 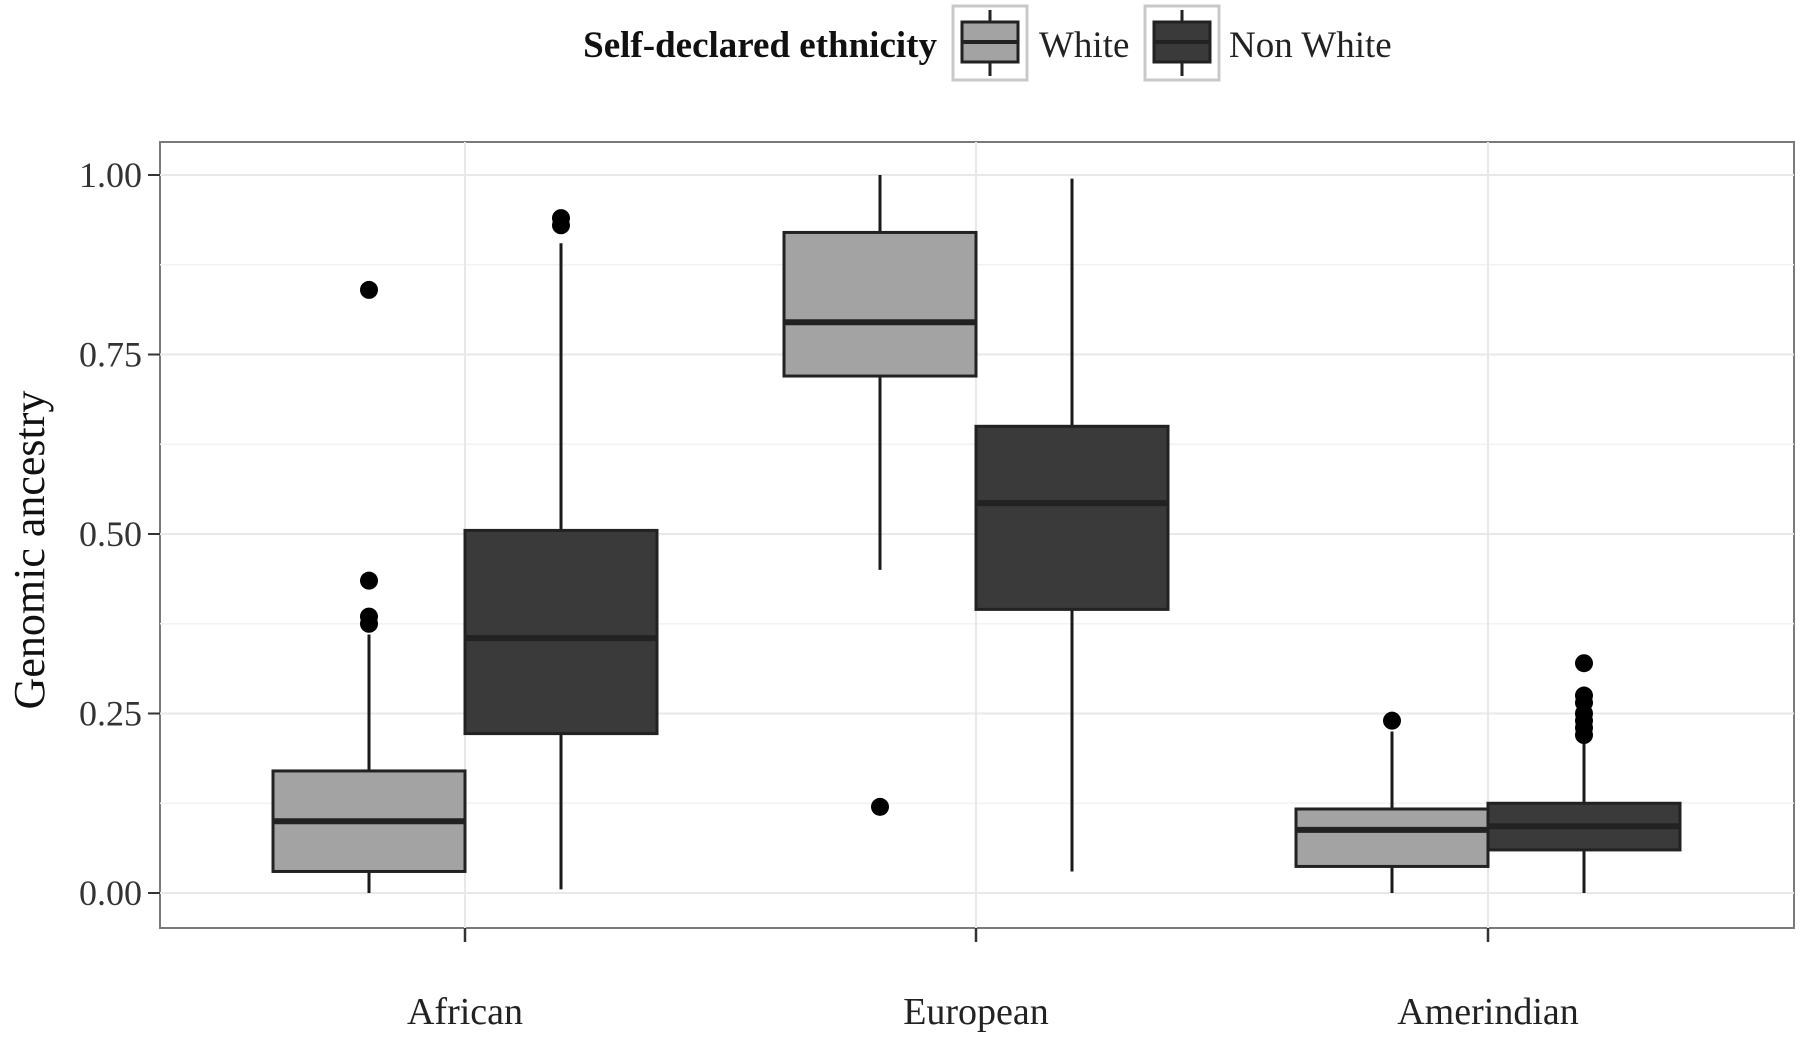 I want to click on y-axis-label: Genomic ancestry, so click(x=29, y=550).